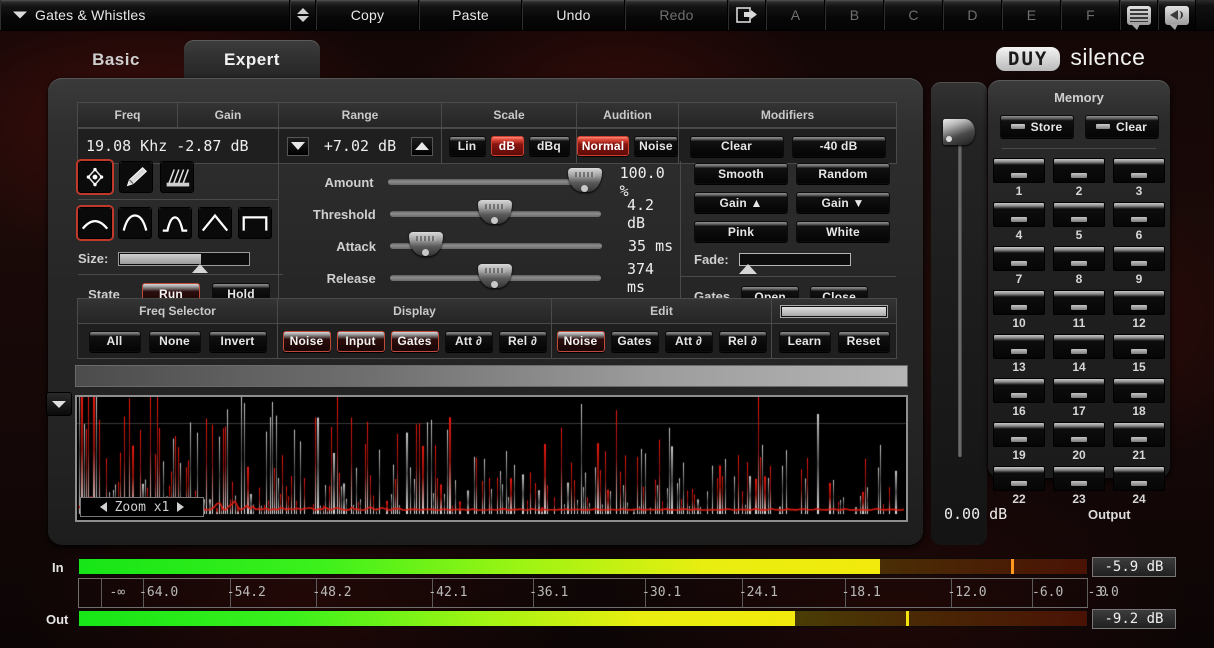 This screenshot has height=648, width=1214. I want to click on comment-button, so click(1139, 15).